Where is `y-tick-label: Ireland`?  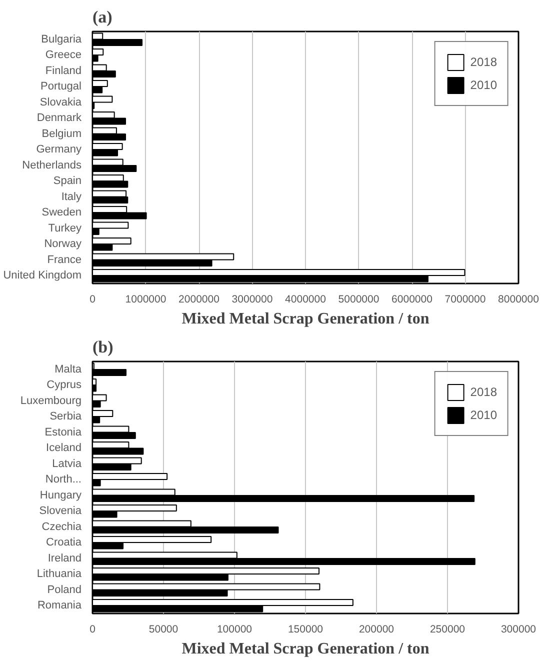 y-tick-label: Ireland is located at coordinates (65, 558).